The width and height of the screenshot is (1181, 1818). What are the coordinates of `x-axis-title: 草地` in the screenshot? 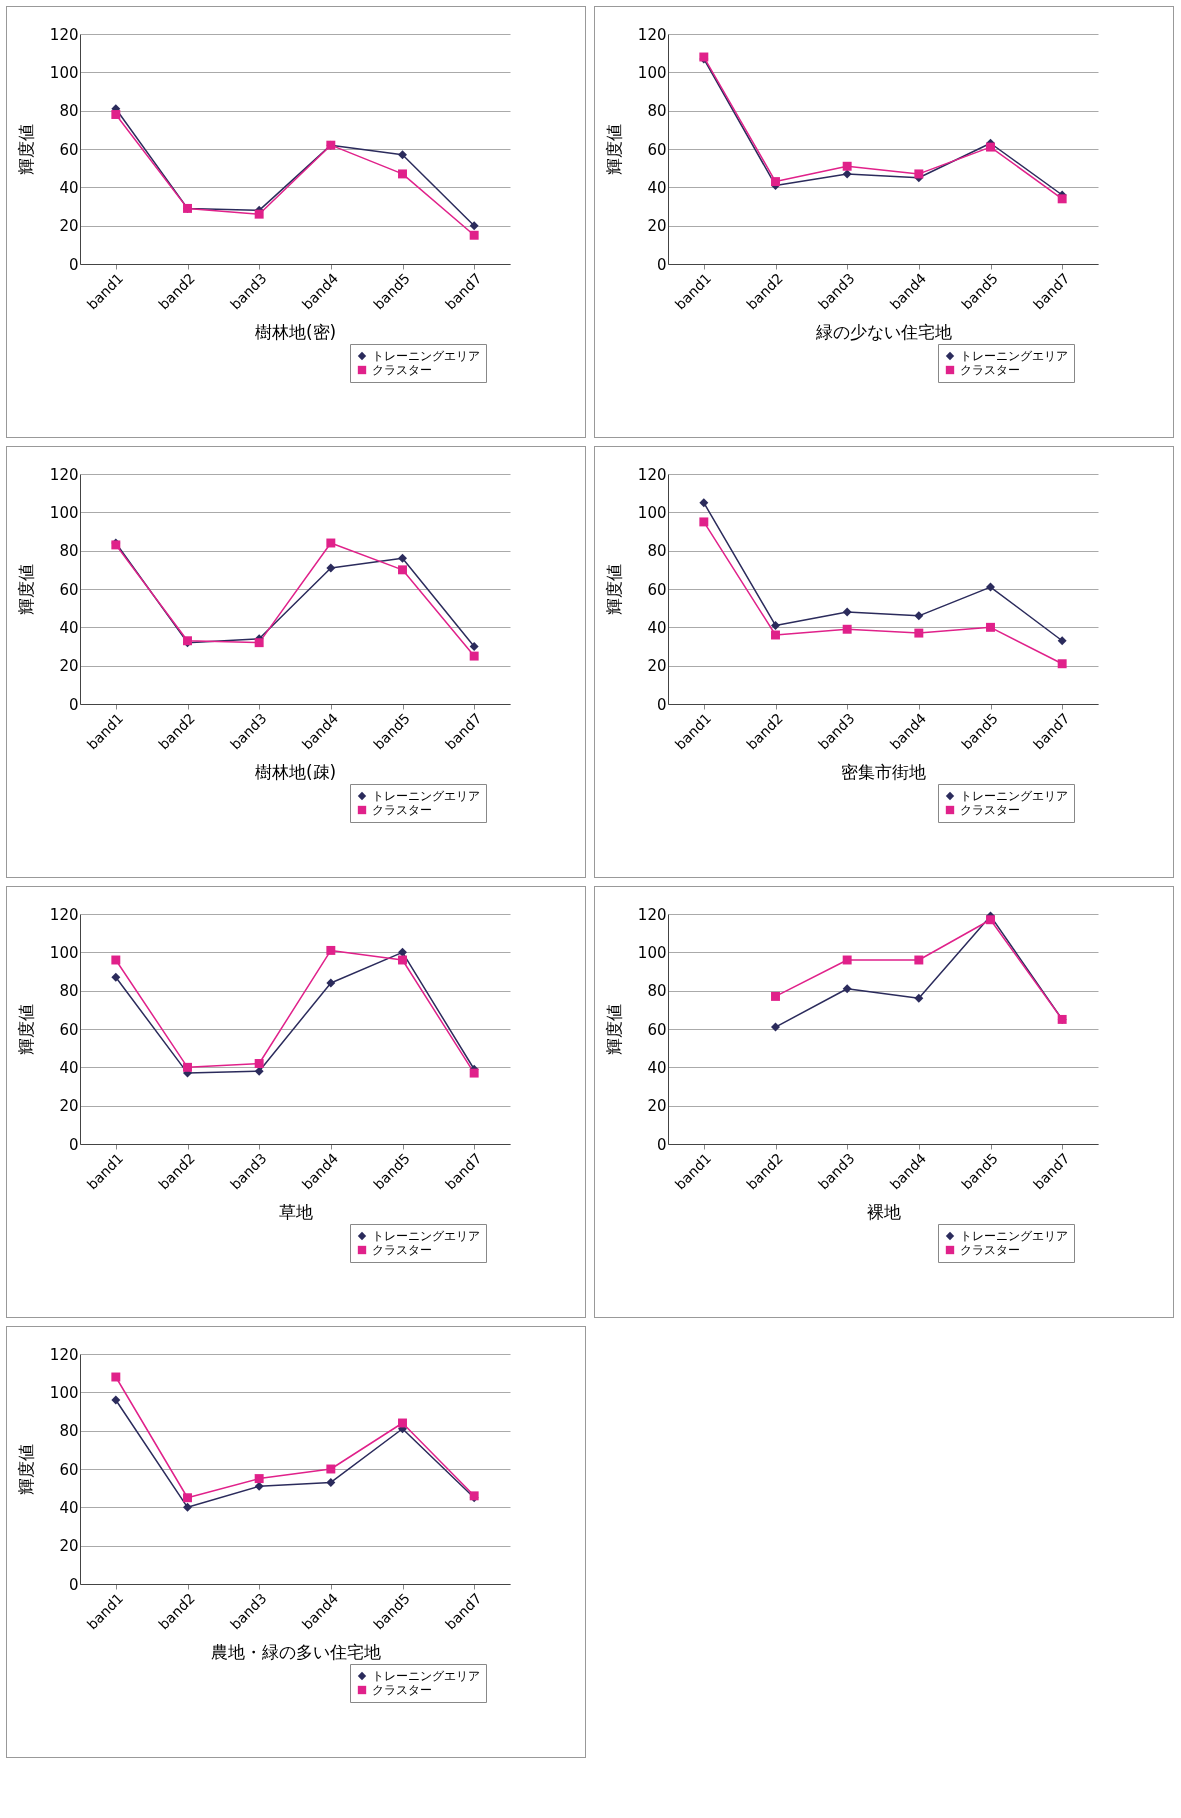 It's located at (295, 1211).